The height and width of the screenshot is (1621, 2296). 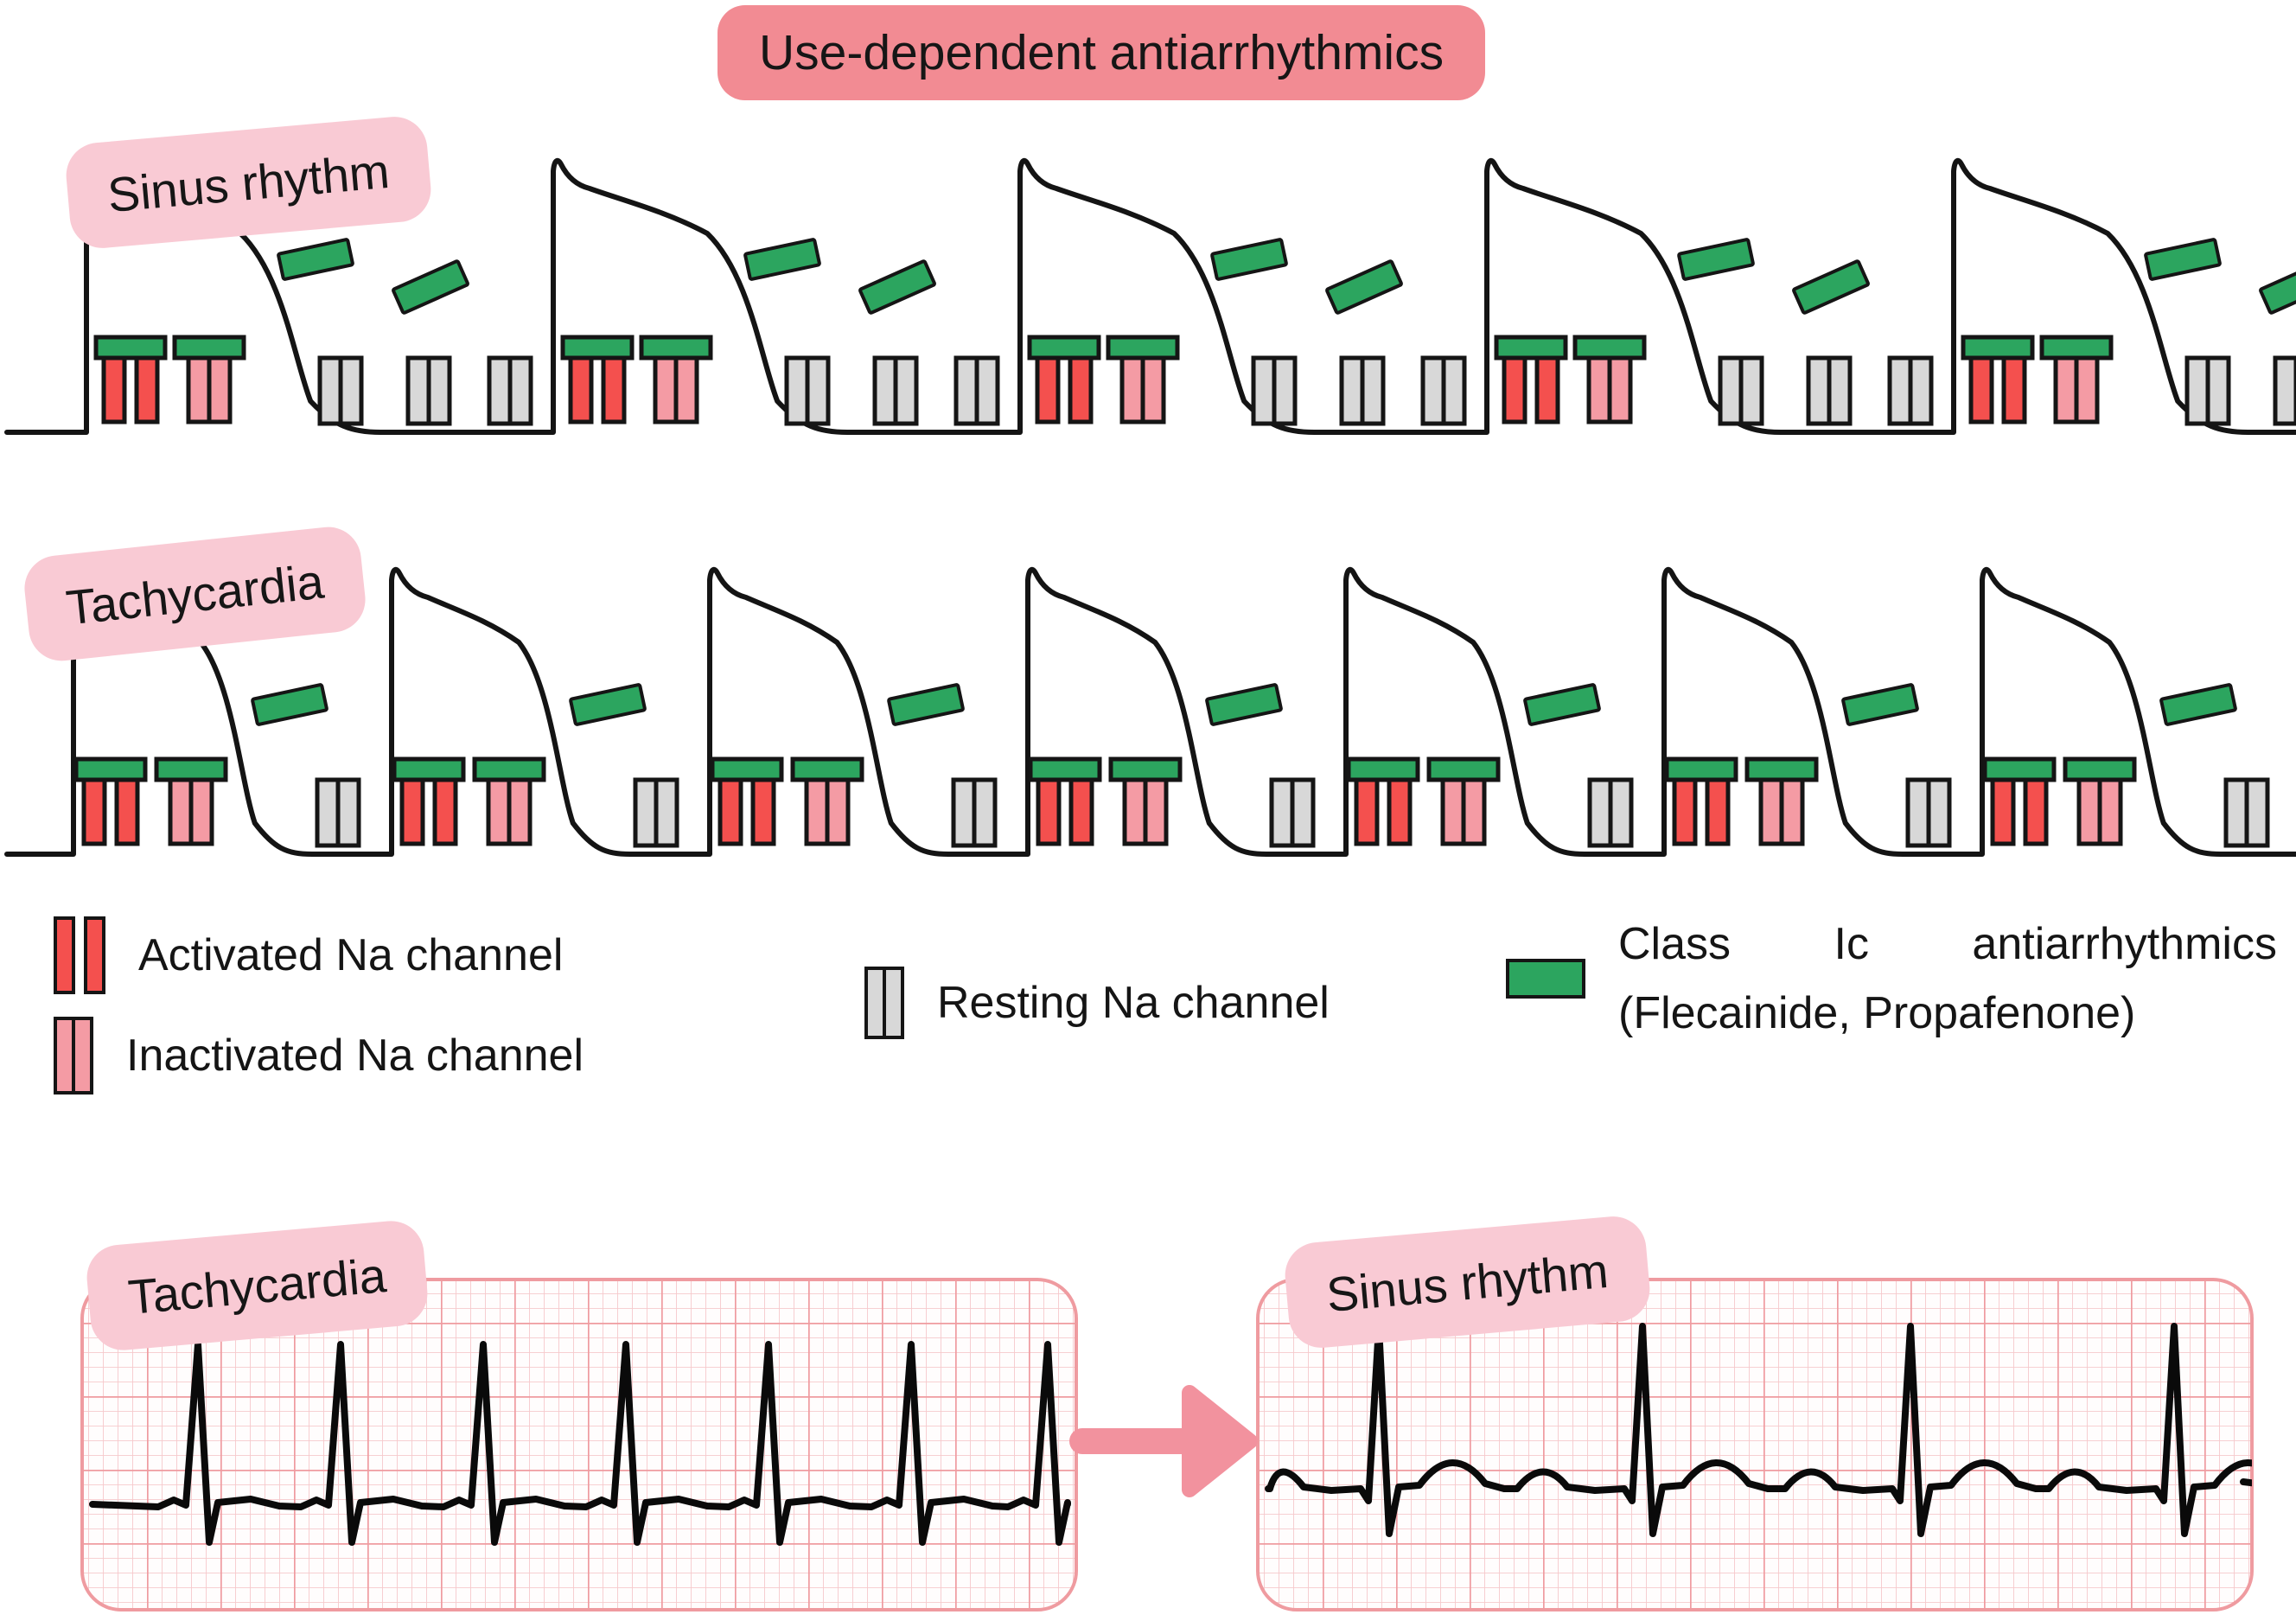 What do you see at coordinates (1466, 1282) in the screenshot?
I see `ecg-label-sinus-rhythm-text: Sinus rhythm` at bounding box center [1466, 1282].